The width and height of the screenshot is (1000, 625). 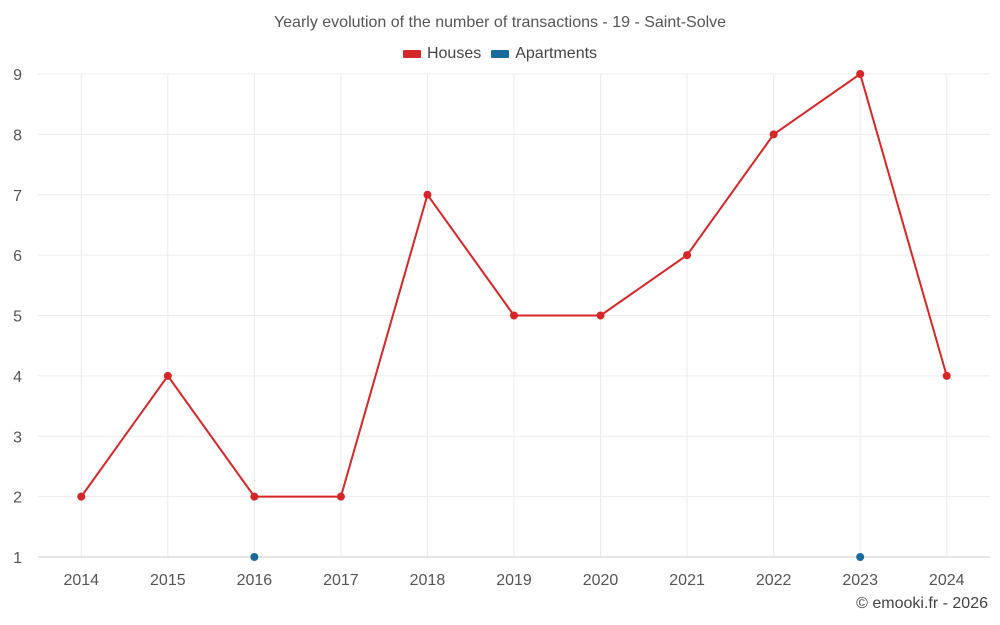 I want to click on legend-swatch-houses, so click(x=411, y=54).